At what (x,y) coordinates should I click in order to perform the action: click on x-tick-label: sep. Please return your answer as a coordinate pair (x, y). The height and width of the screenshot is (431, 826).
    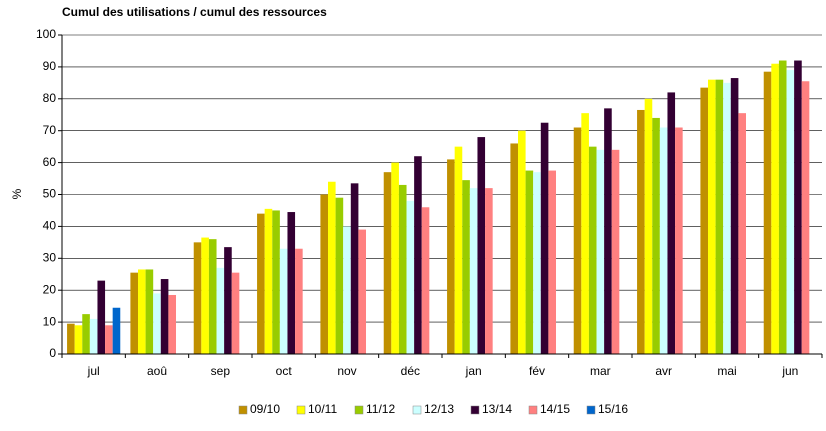
    Looking at the image, I should click on (221, 371).